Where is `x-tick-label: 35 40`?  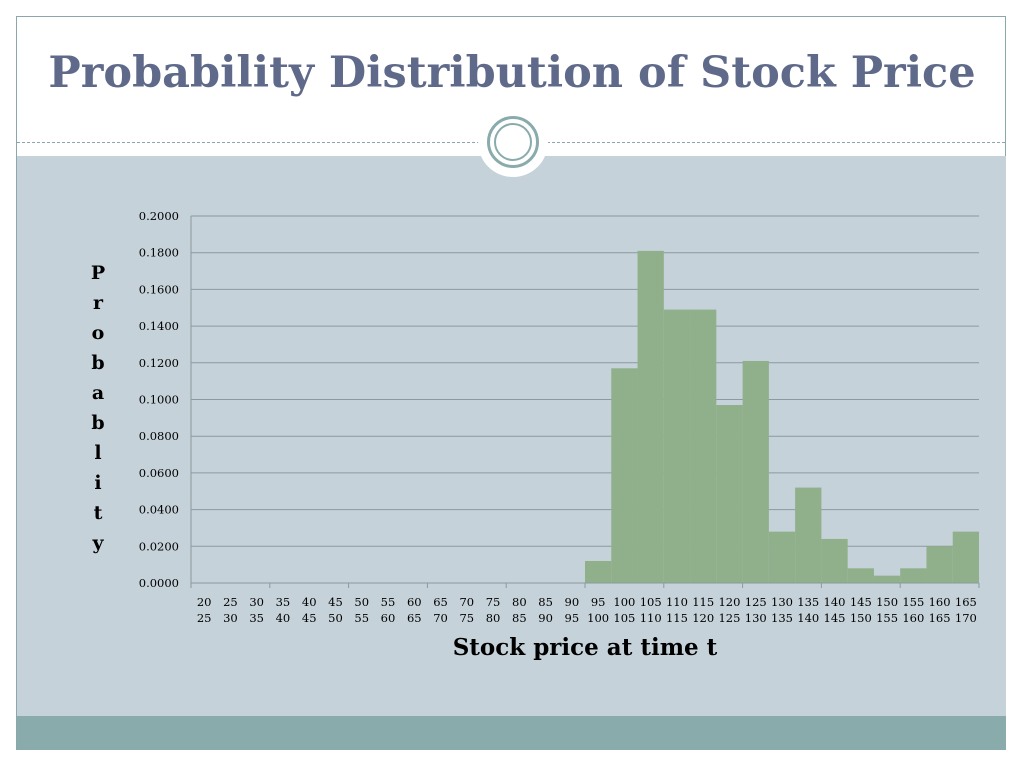 x-tick-label: 35 40 is located at coordinates (283, 610).